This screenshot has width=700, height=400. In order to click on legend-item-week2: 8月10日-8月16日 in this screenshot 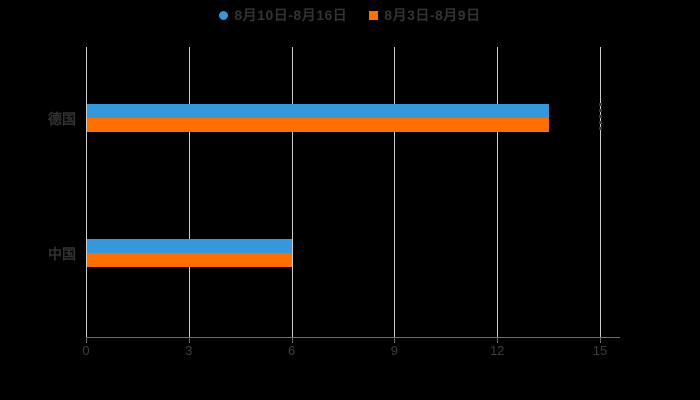, I will do `click(283, 15)`.